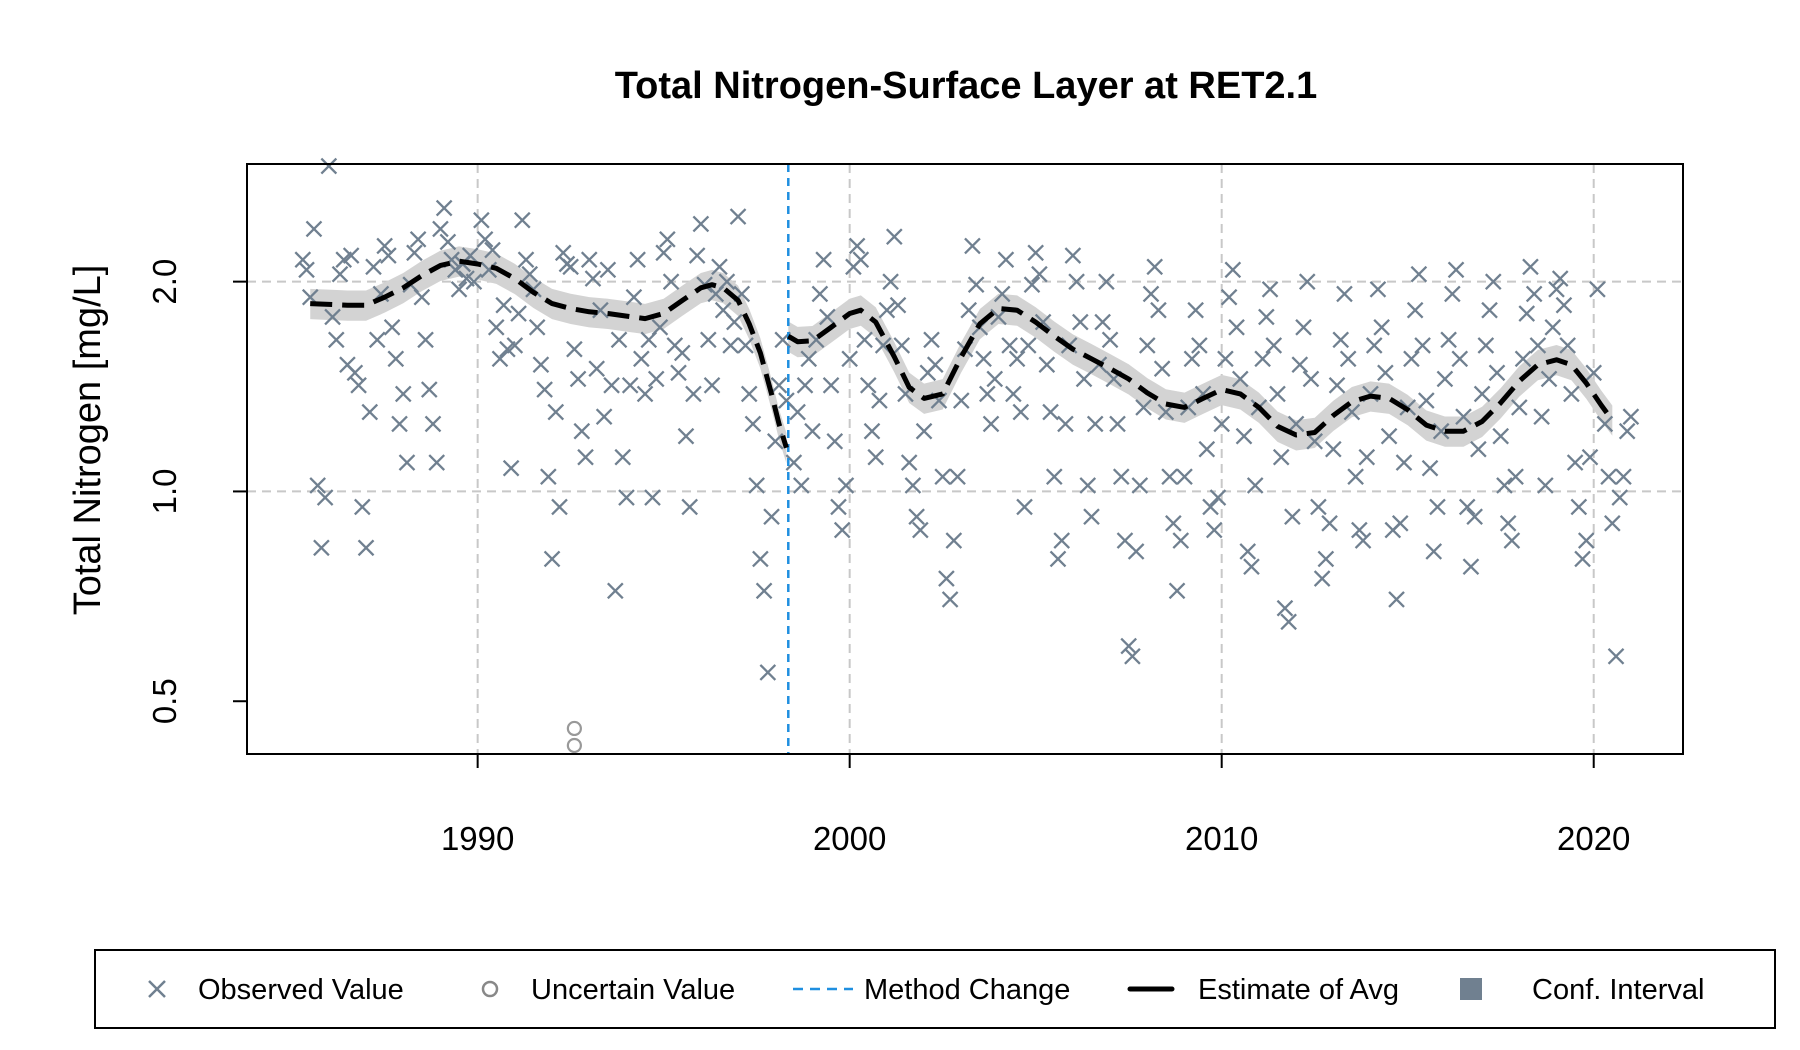 The image size is (1800, 1050). Describe the element at coordinates (548, 355) in the screenshot. I see `ci-band` at that location.